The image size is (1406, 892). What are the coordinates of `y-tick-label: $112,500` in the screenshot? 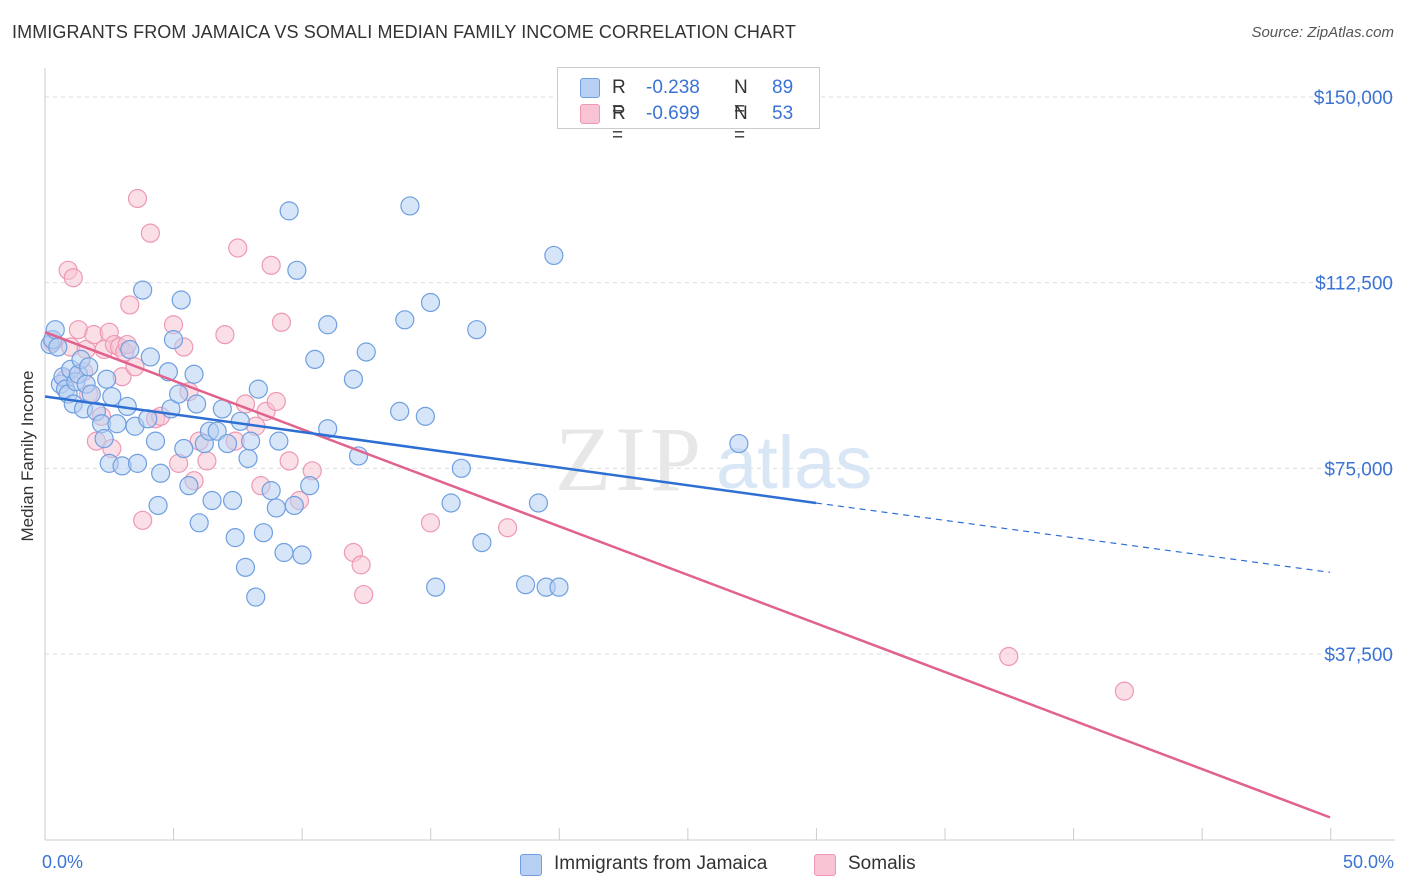 It's located at (1354, 284).